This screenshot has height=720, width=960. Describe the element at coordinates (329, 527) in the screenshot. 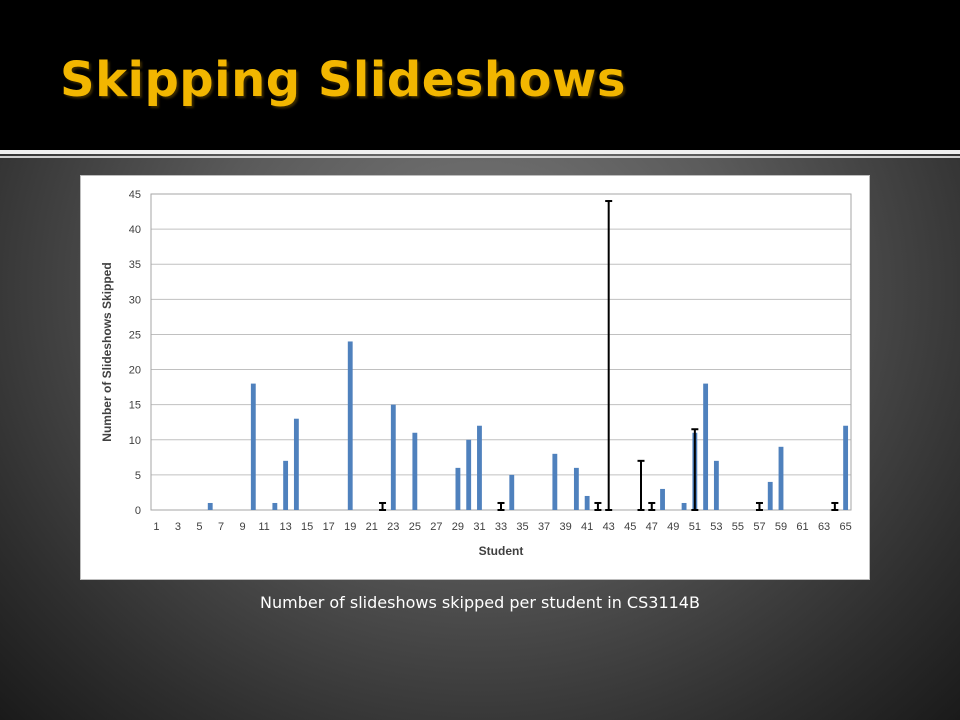

I see `x-tick-label: 17` at that location.